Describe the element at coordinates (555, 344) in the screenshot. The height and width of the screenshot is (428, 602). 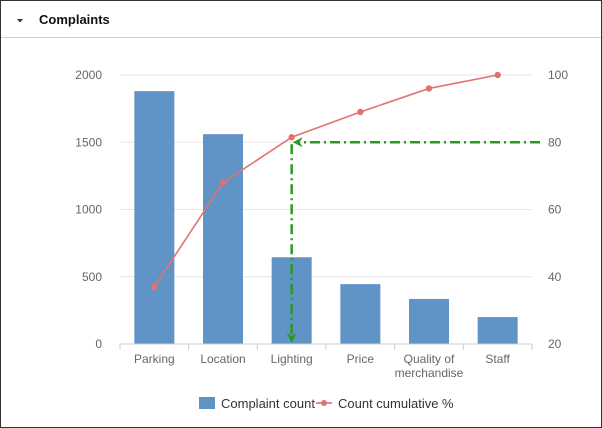
I see `y-right-tick-label: 20` at that location.